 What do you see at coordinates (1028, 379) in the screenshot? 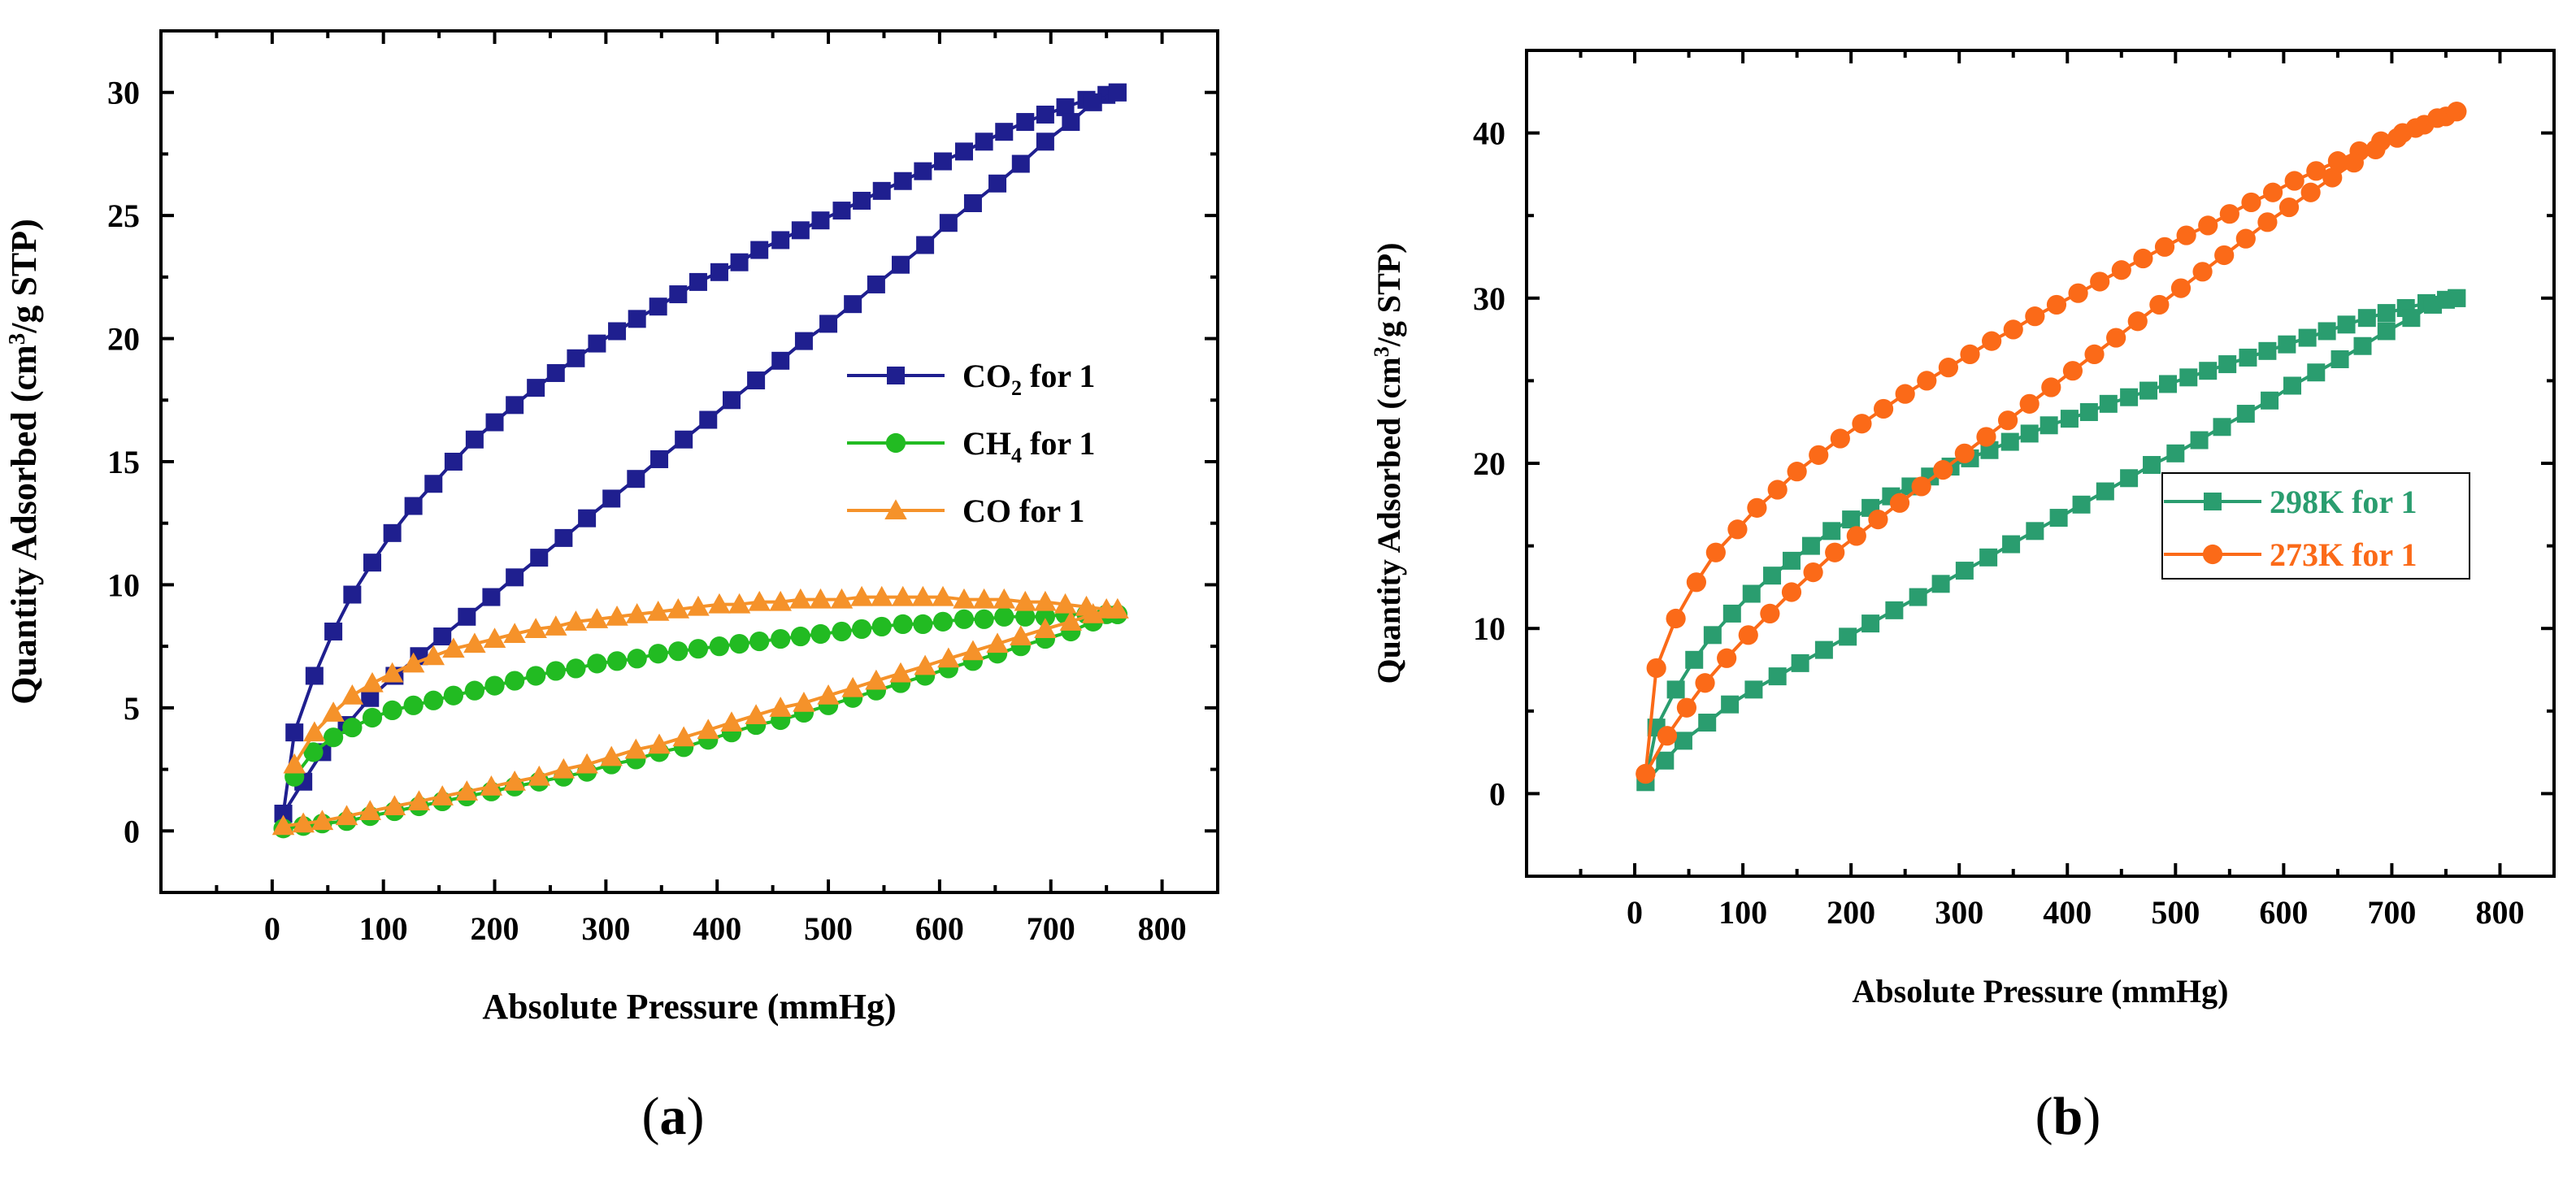
I see `legend-label: CO2 for 1` at bounding box center [1028, 379].